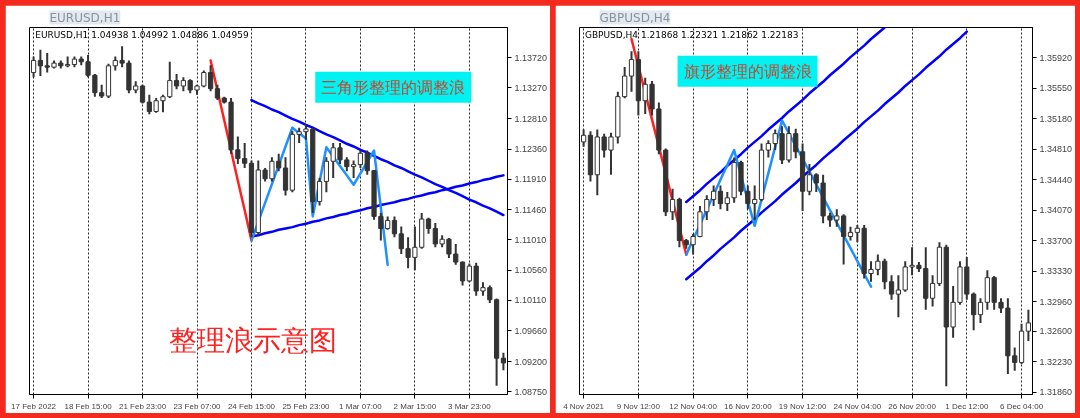 This screenshot has width=1080, height=418. What do you see at coordinates (531, 87) in the screenshot?
I see `y-tick-label: 1.13270` at bounding box center [531, 87].